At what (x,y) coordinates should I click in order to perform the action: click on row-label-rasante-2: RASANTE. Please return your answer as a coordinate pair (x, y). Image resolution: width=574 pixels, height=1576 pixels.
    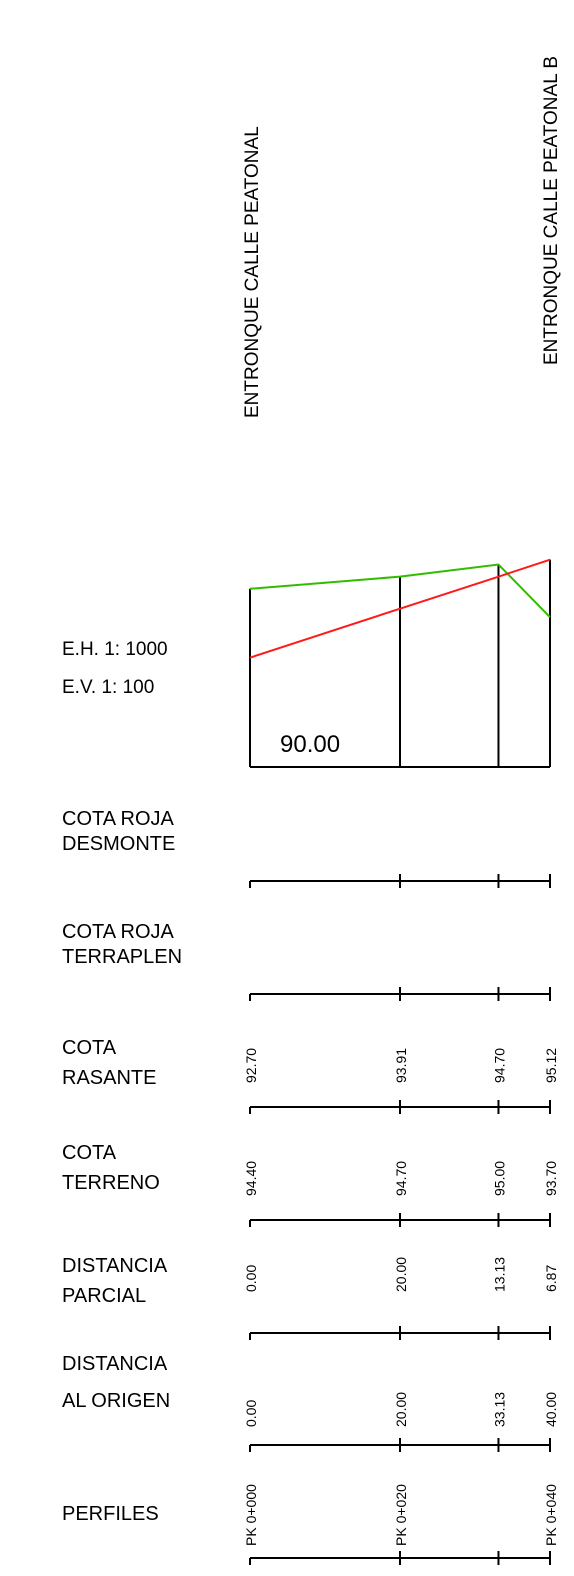
    Looking at the image, I should click on (109, 1078).